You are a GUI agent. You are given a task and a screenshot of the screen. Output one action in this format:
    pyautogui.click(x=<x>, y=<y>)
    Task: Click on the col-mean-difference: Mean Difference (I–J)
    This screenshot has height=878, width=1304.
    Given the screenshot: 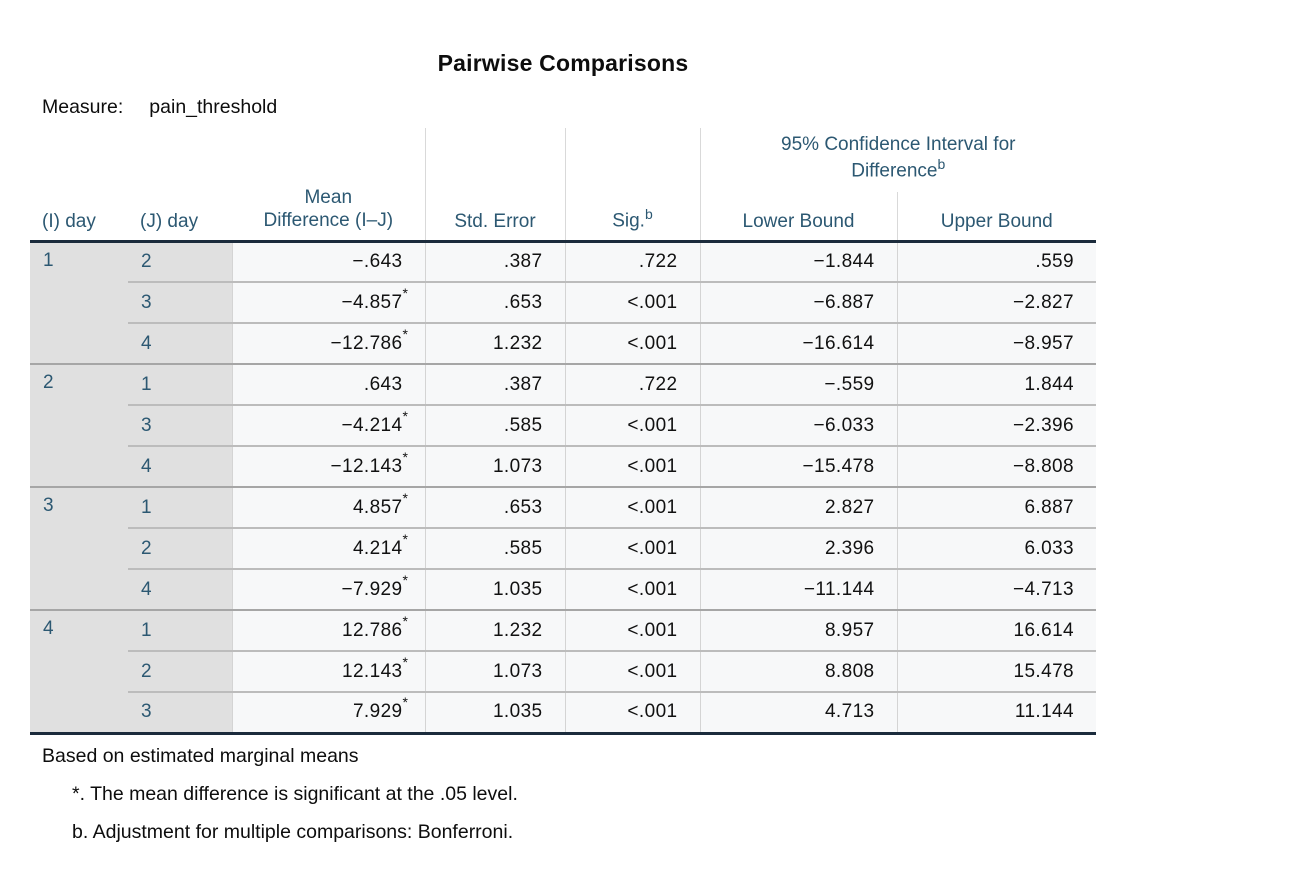 What is the action you would take?
    pyautogui.click(x=328, y=185)
    